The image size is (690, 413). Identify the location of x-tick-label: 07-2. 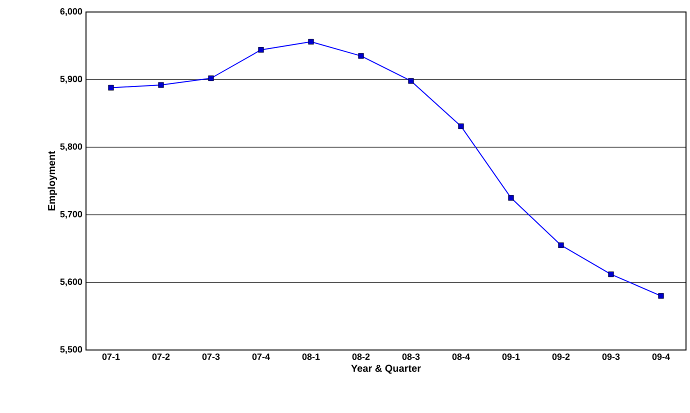
(161, 357).